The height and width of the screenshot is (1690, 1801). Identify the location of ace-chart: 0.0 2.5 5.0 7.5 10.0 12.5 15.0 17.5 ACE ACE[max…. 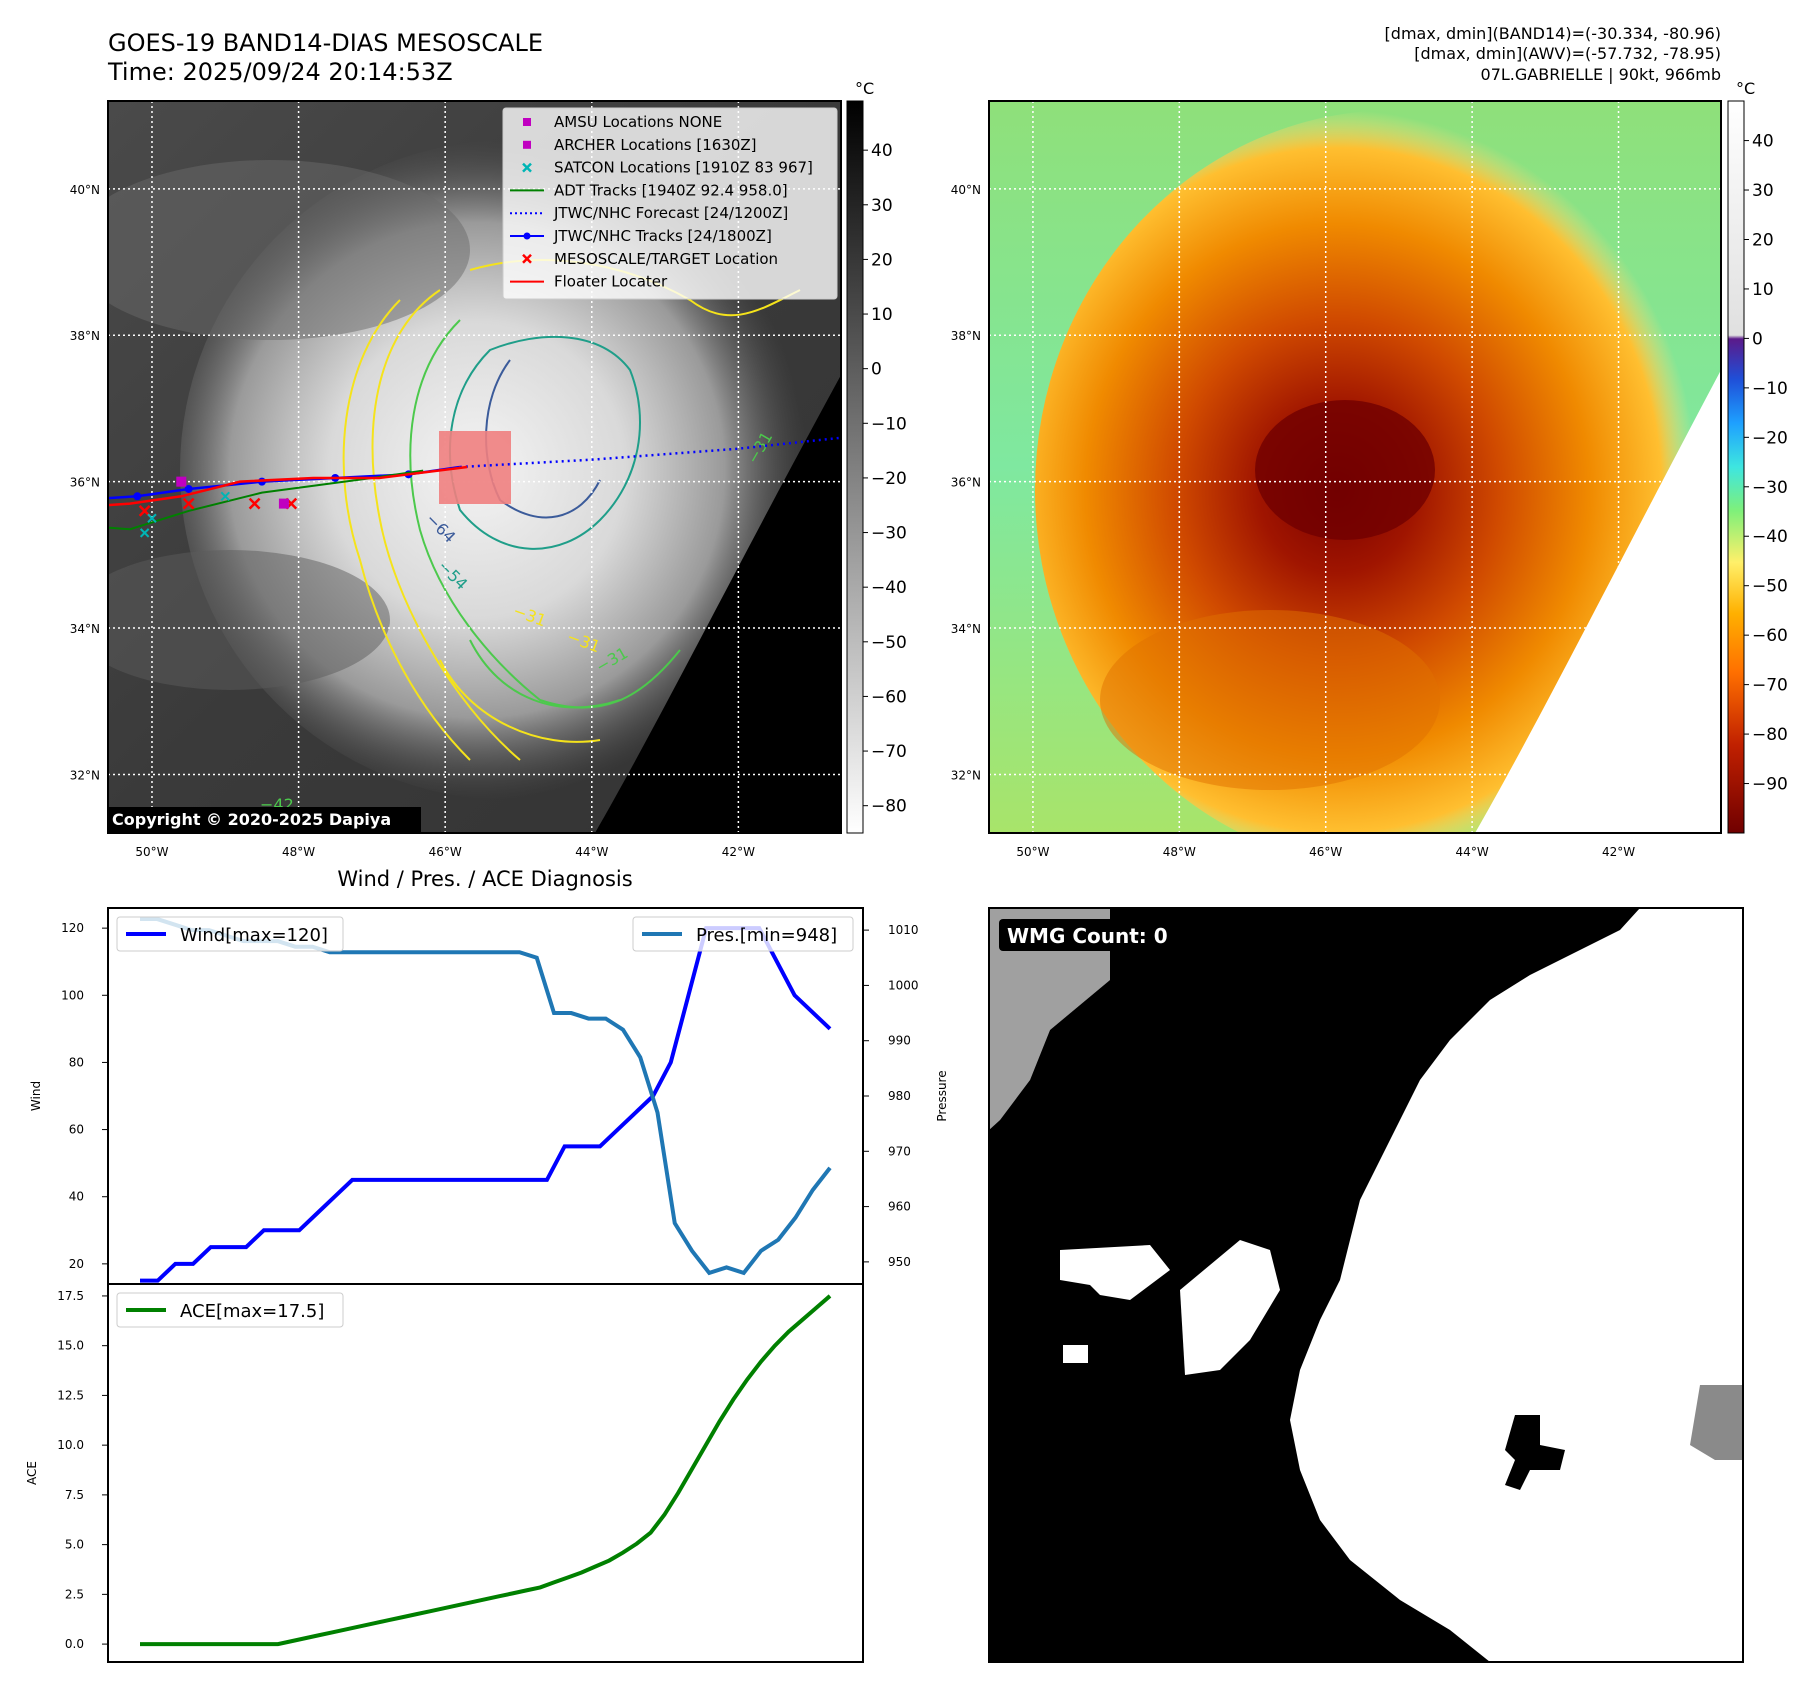
(444, 1473).